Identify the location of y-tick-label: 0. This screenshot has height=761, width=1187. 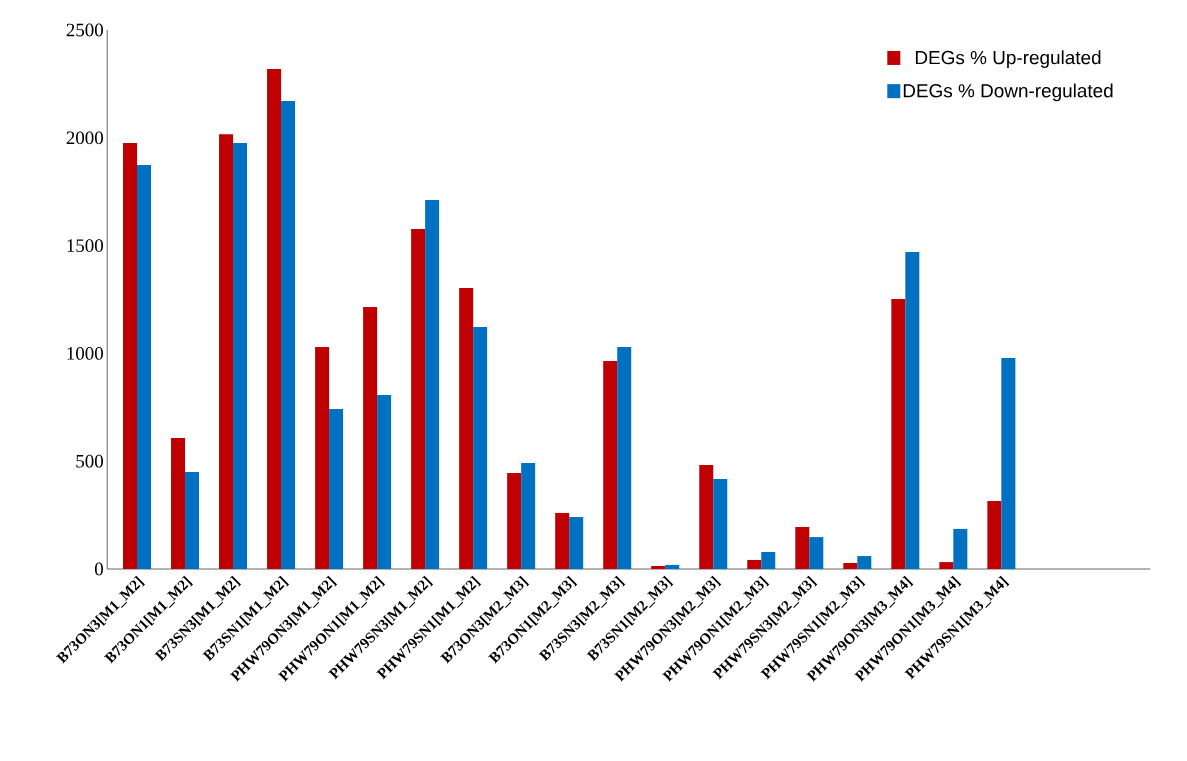
(98, 569).